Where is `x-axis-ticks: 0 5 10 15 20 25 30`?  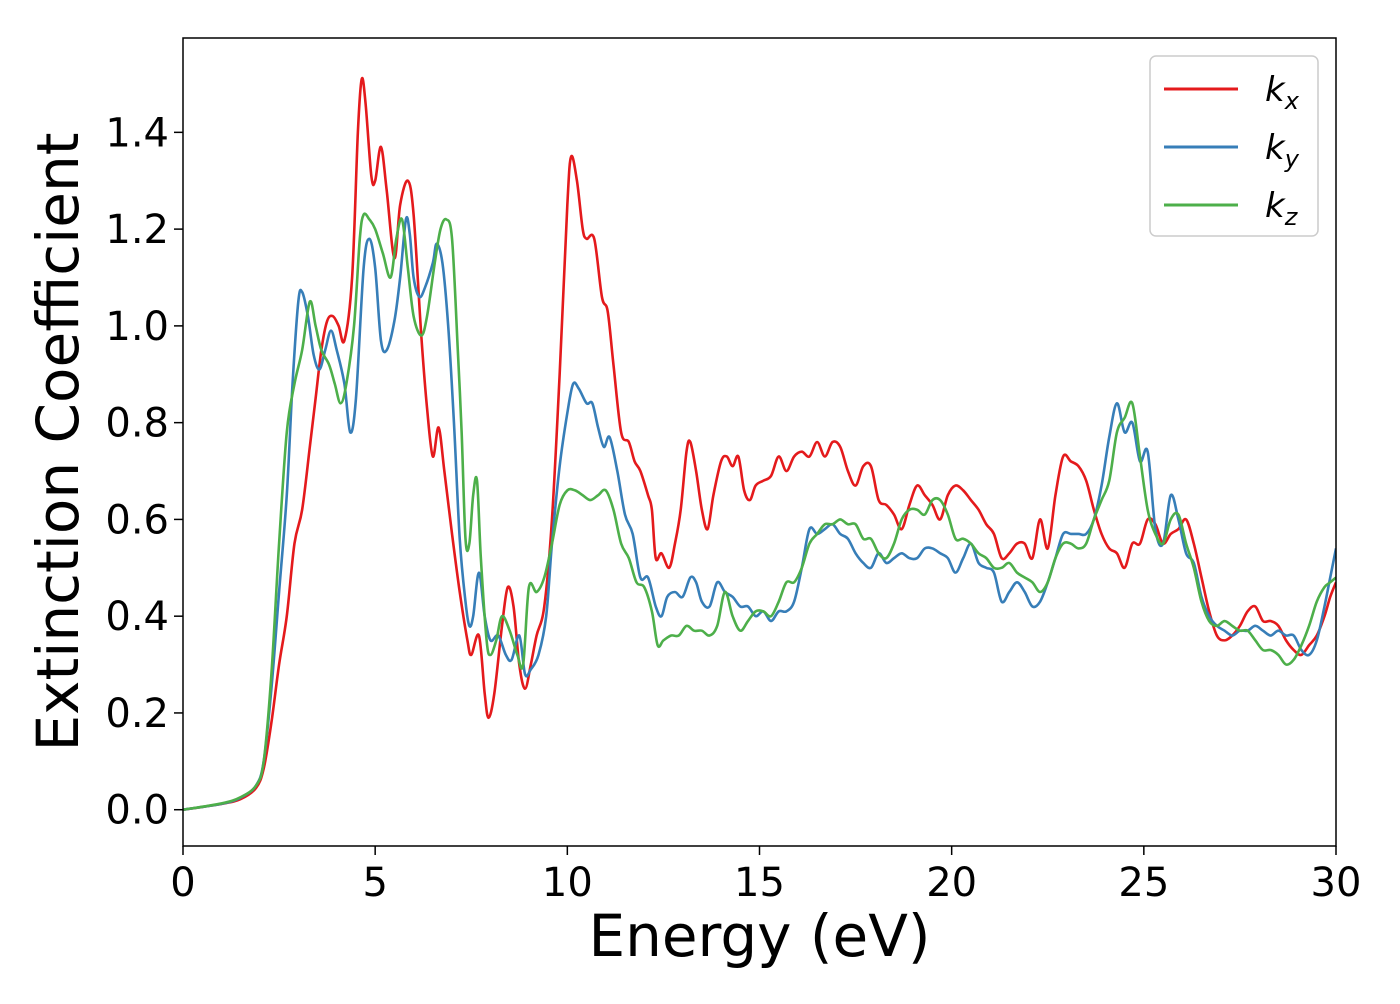
x-axis-ticks: 0 5 10 15 20 25 30 is located at coordinates (765, 876).